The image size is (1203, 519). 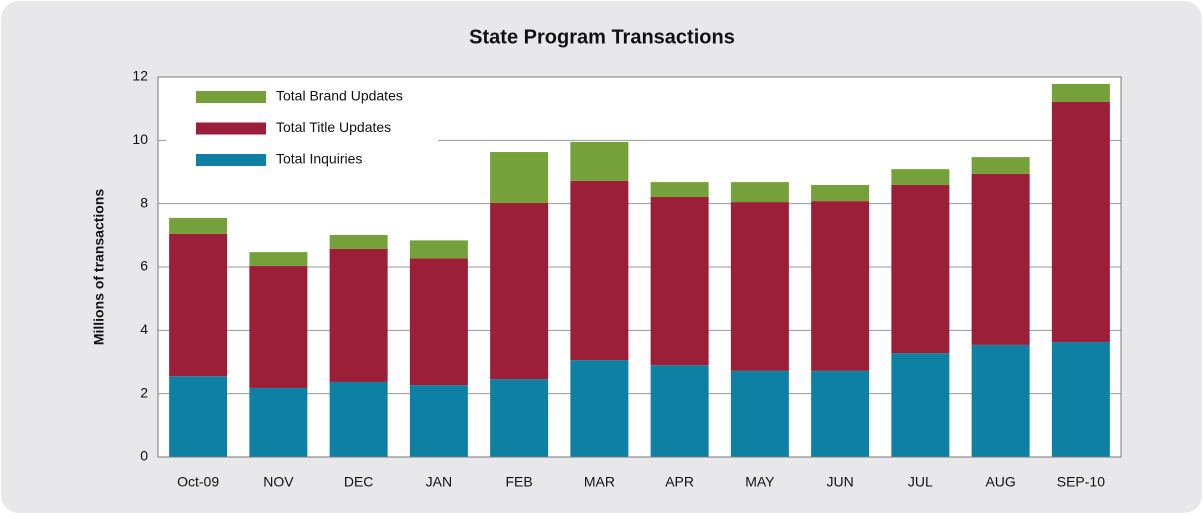 I want to click on x-tick-label: Oct-09, so click(x=198, y=482).